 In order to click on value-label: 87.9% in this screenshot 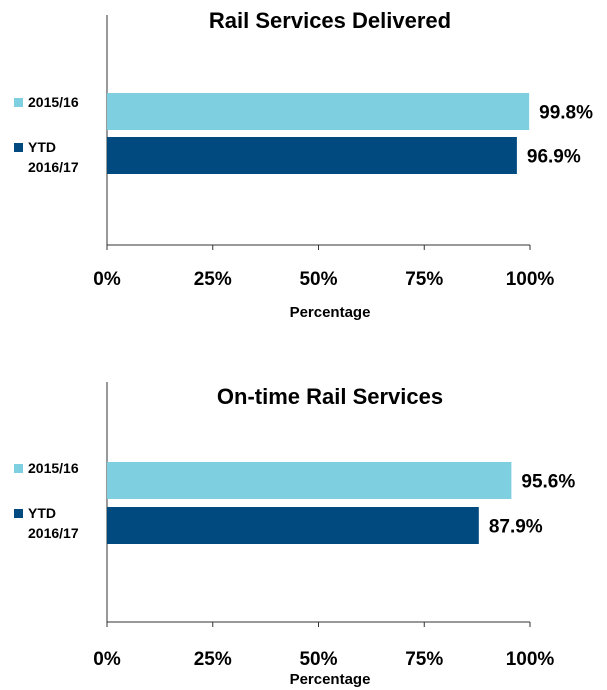, I will do `click(516, 527)`.